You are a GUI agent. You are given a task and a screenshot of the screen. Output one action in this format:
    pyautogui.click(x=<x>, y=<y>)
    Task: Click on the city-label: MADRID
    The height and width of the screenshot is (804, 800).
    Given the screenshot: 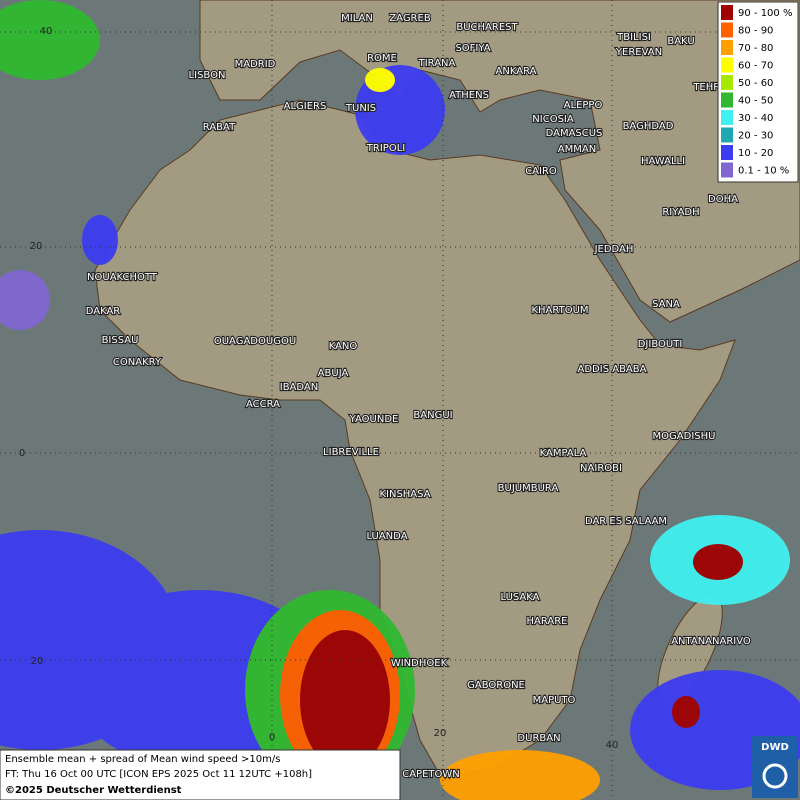 What is the action you would take?
    pyautogui.click(x=255, y=64)
    